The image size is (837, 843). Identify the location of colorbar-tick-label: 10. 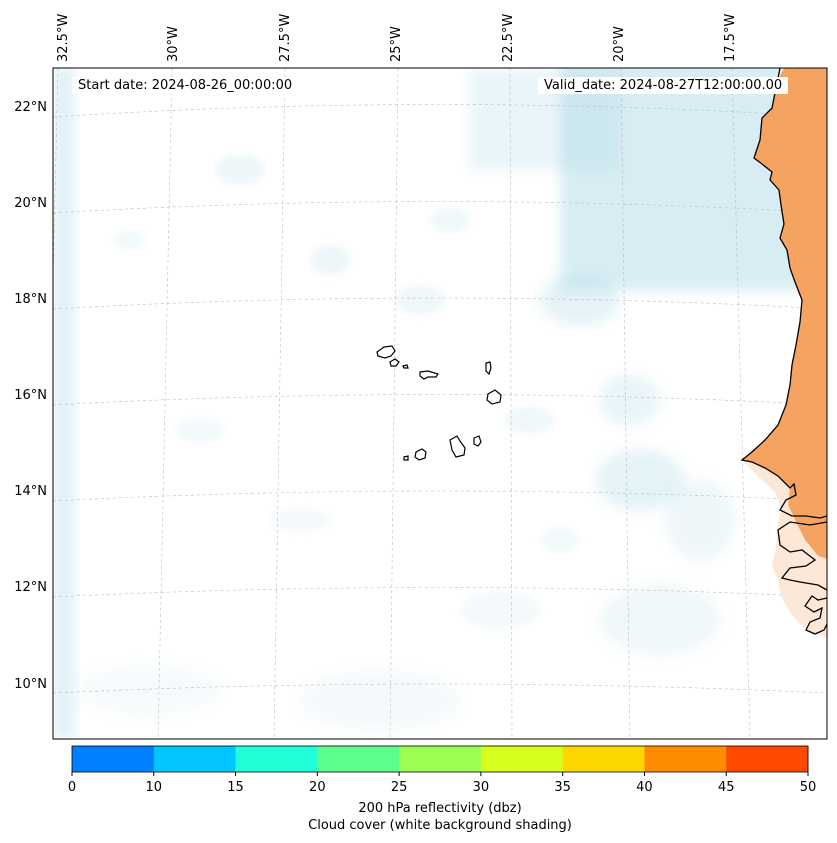
(154, 787).